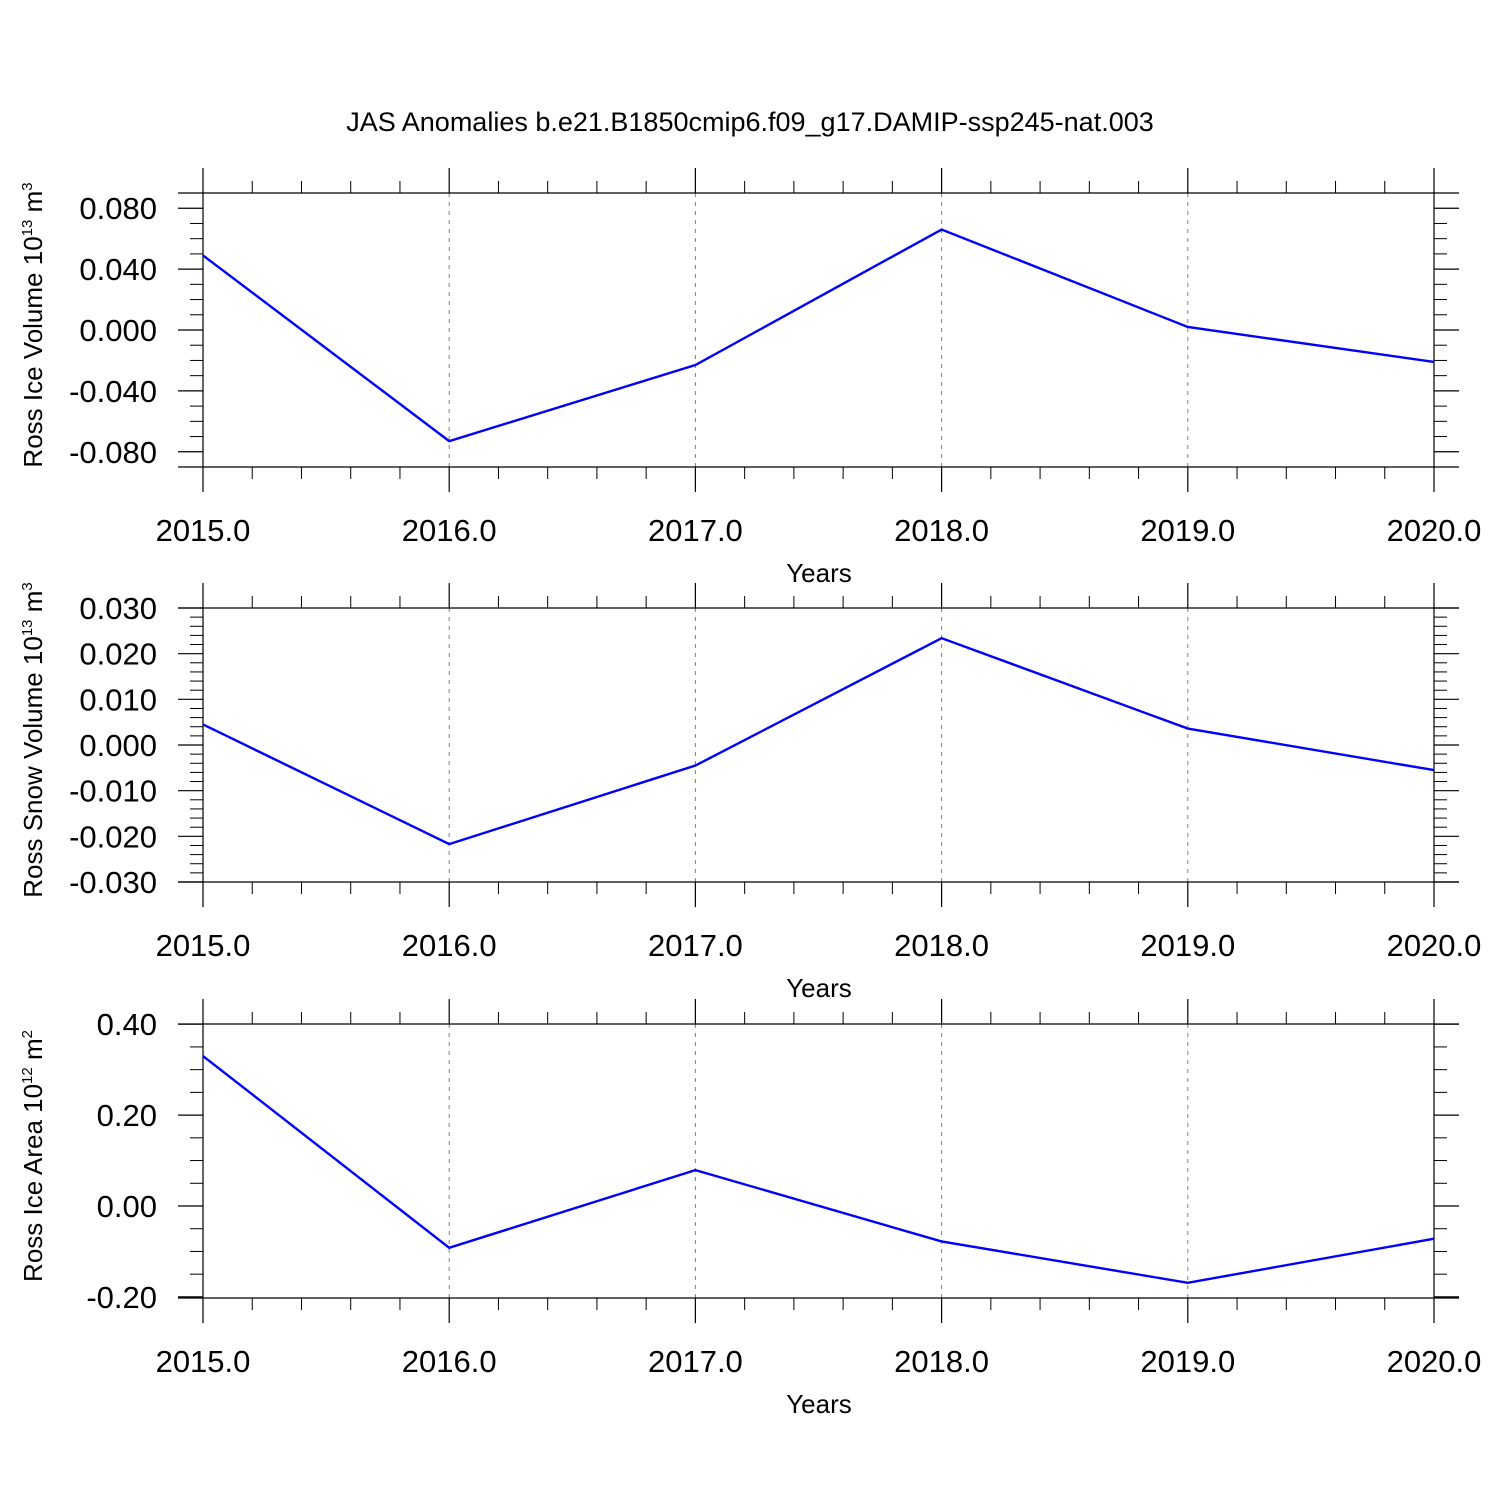 Image resolution: width=1500 pixels, height=1500 pixels. Describe the element at coordinates (118, 654) in the screenshot. I see `y-tick-label: 0.020` at that location.